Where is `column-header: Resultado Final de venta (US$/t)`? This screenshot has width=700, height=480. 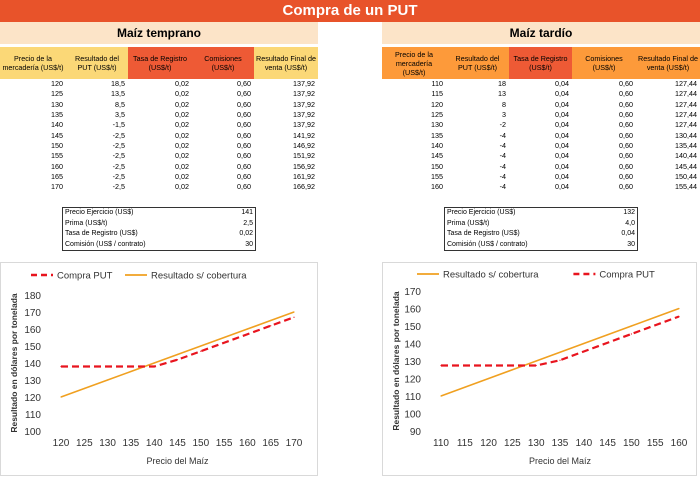
column-header: Resultado Final de venta (US$/t) is located at coordinates (668, 63).